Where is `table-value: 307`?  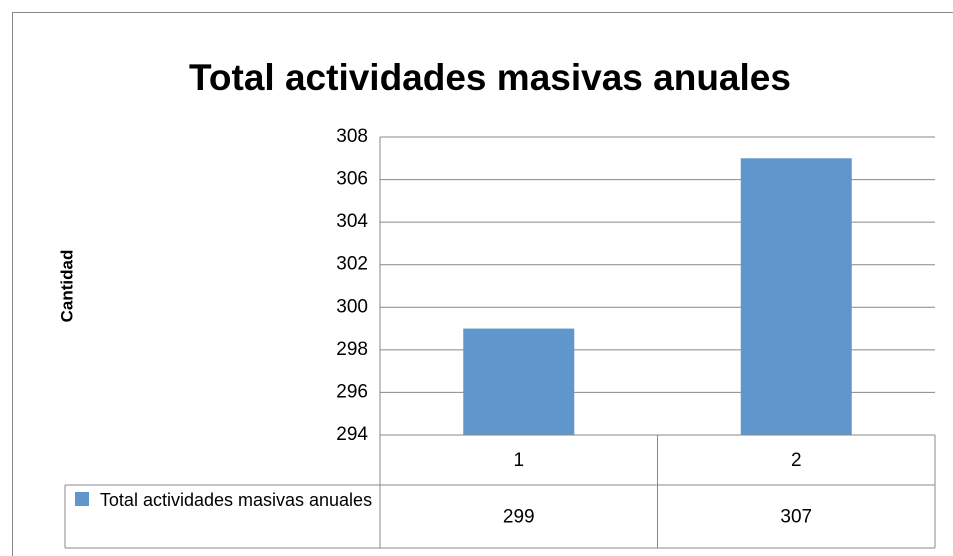
table-value: 307 is located at coordinates (796, 517).